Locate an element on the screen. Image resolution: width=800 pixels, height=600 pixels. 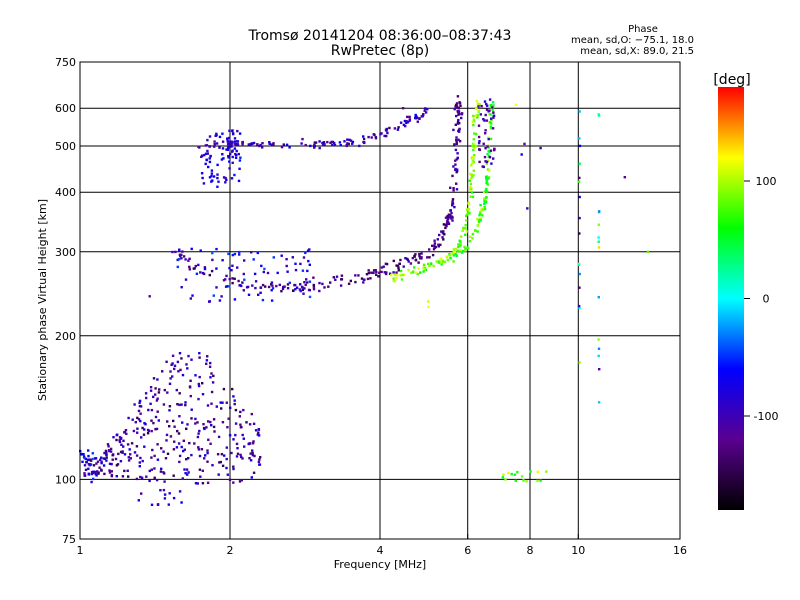
y-tick-label: 400 is located at coordinates (65, 192).